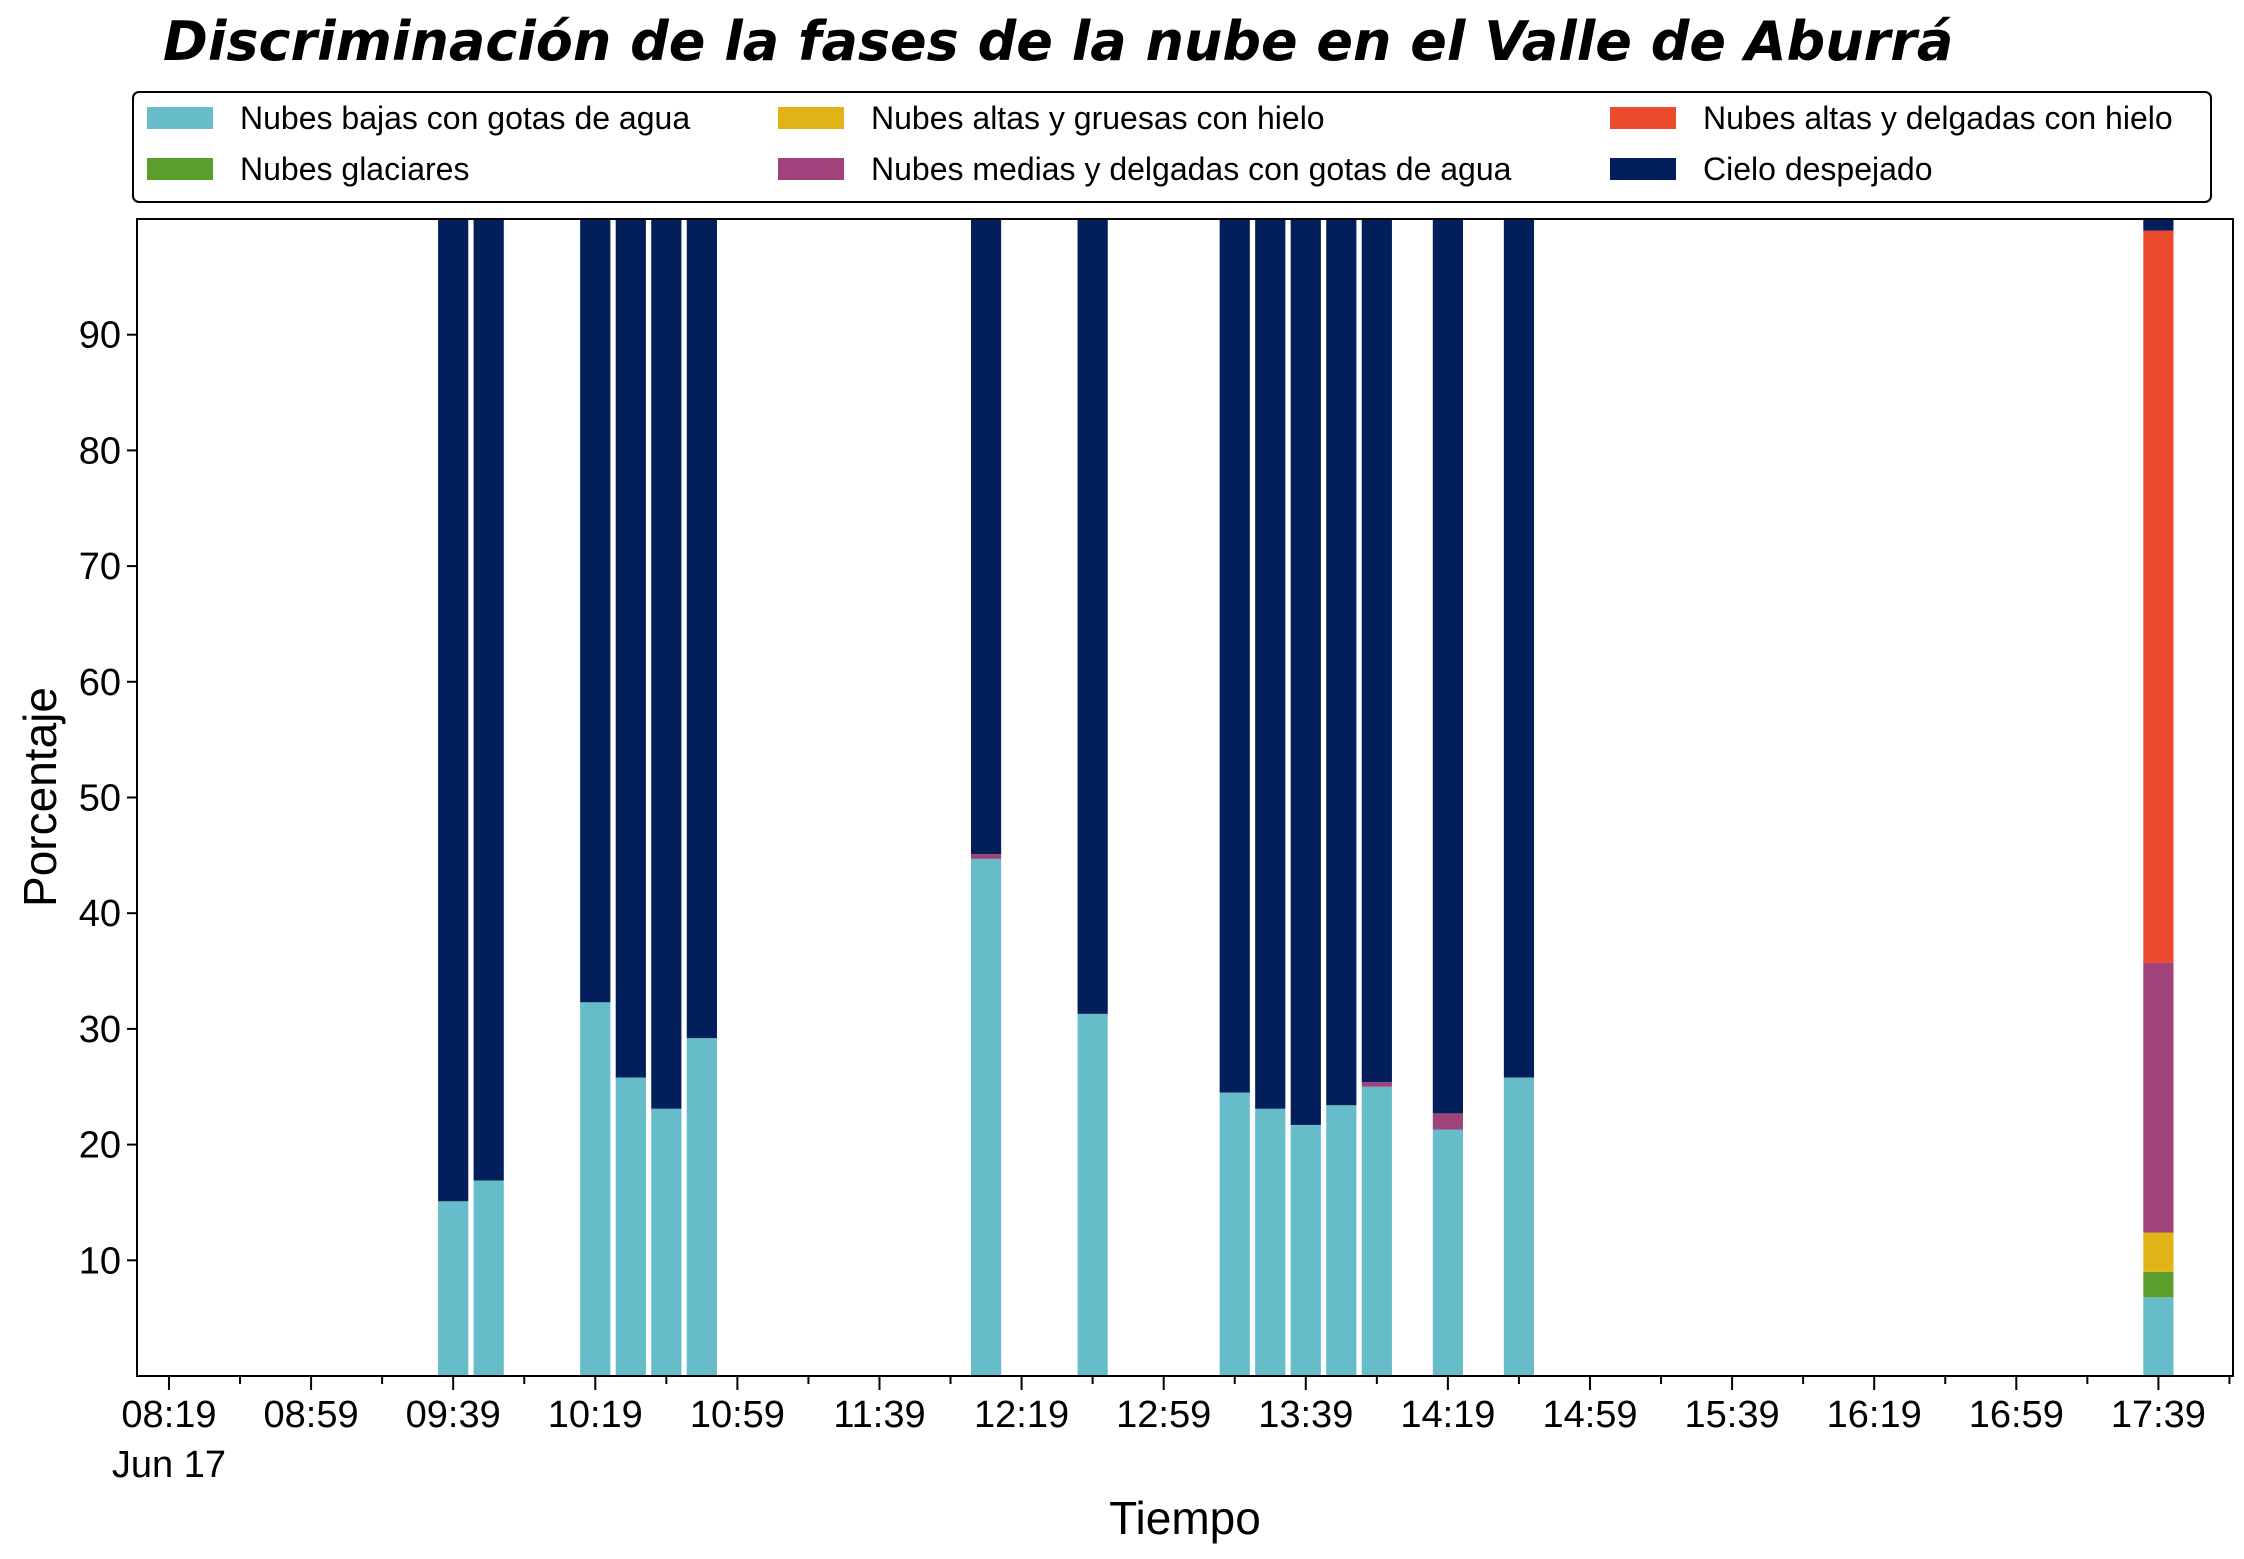 The height and width of the screenshot is (1559, 2244). What do you see at coordinates (100, 567) in the screenshot?
I see `y-tick-label-7: 70` at bounding box center [100, 567].